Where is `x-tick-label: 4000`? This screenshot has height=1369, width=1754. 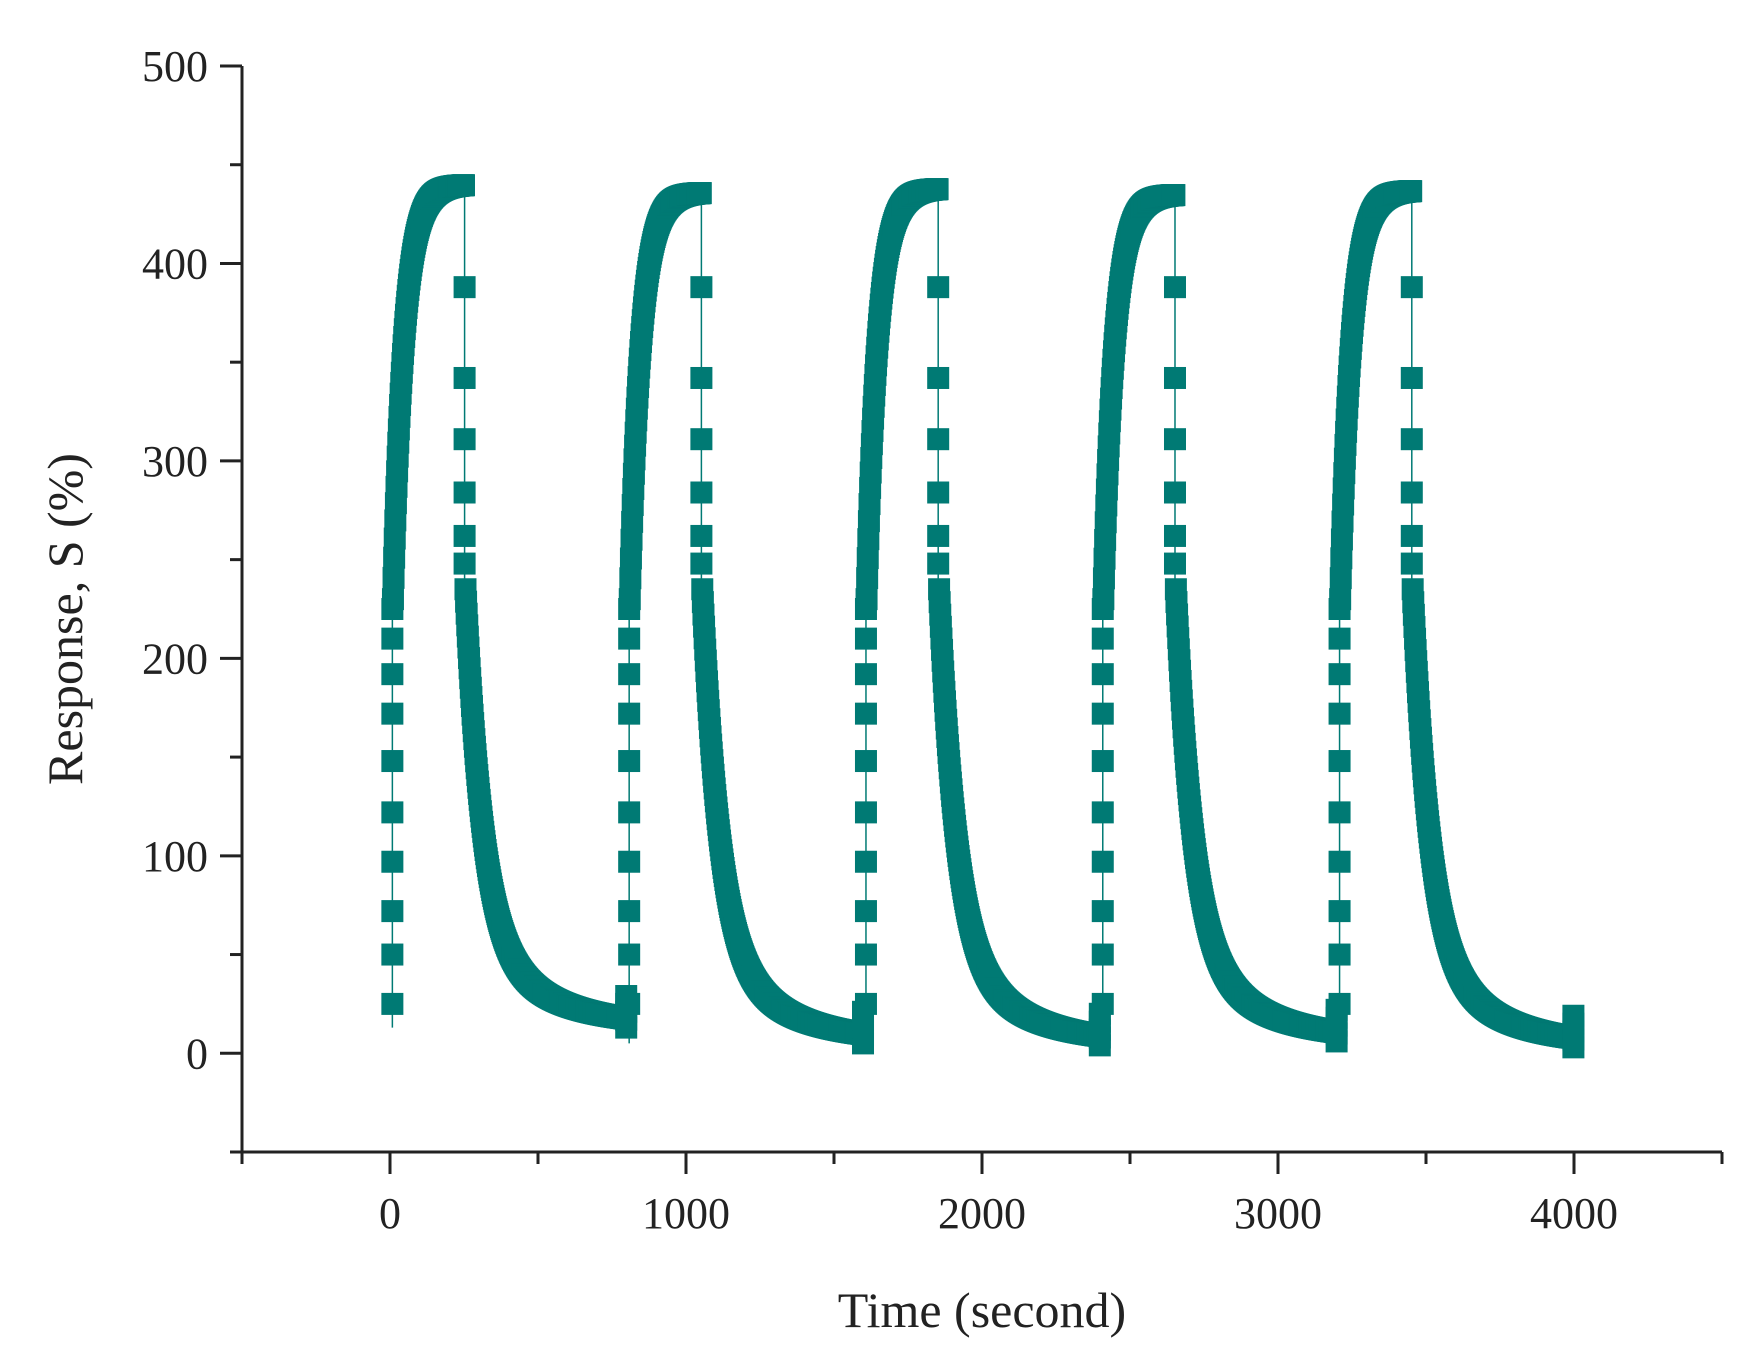
x-tick-label: 4000 is located at coordinates (1574, 1213).